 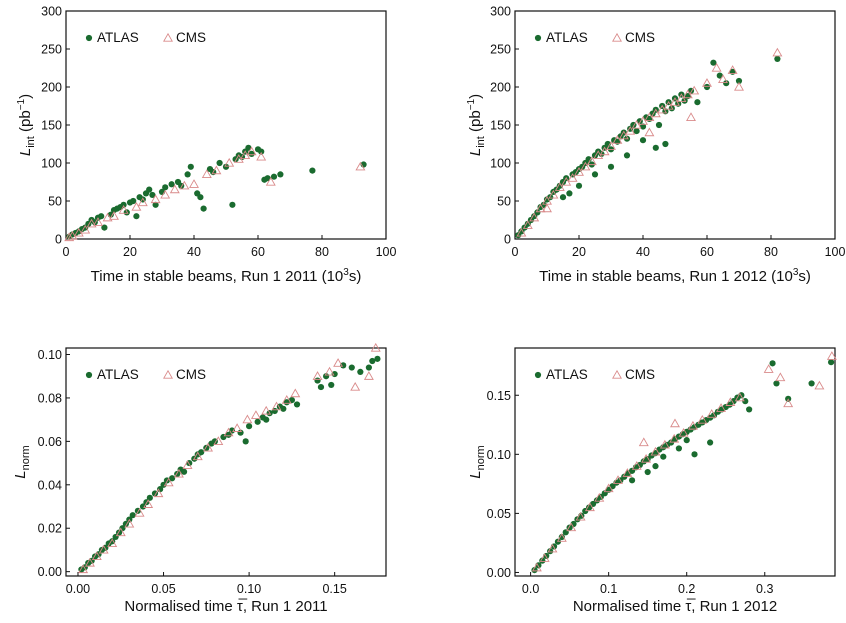 I want to click on x-tick-label: 0.3, so click(x=764, y=589).